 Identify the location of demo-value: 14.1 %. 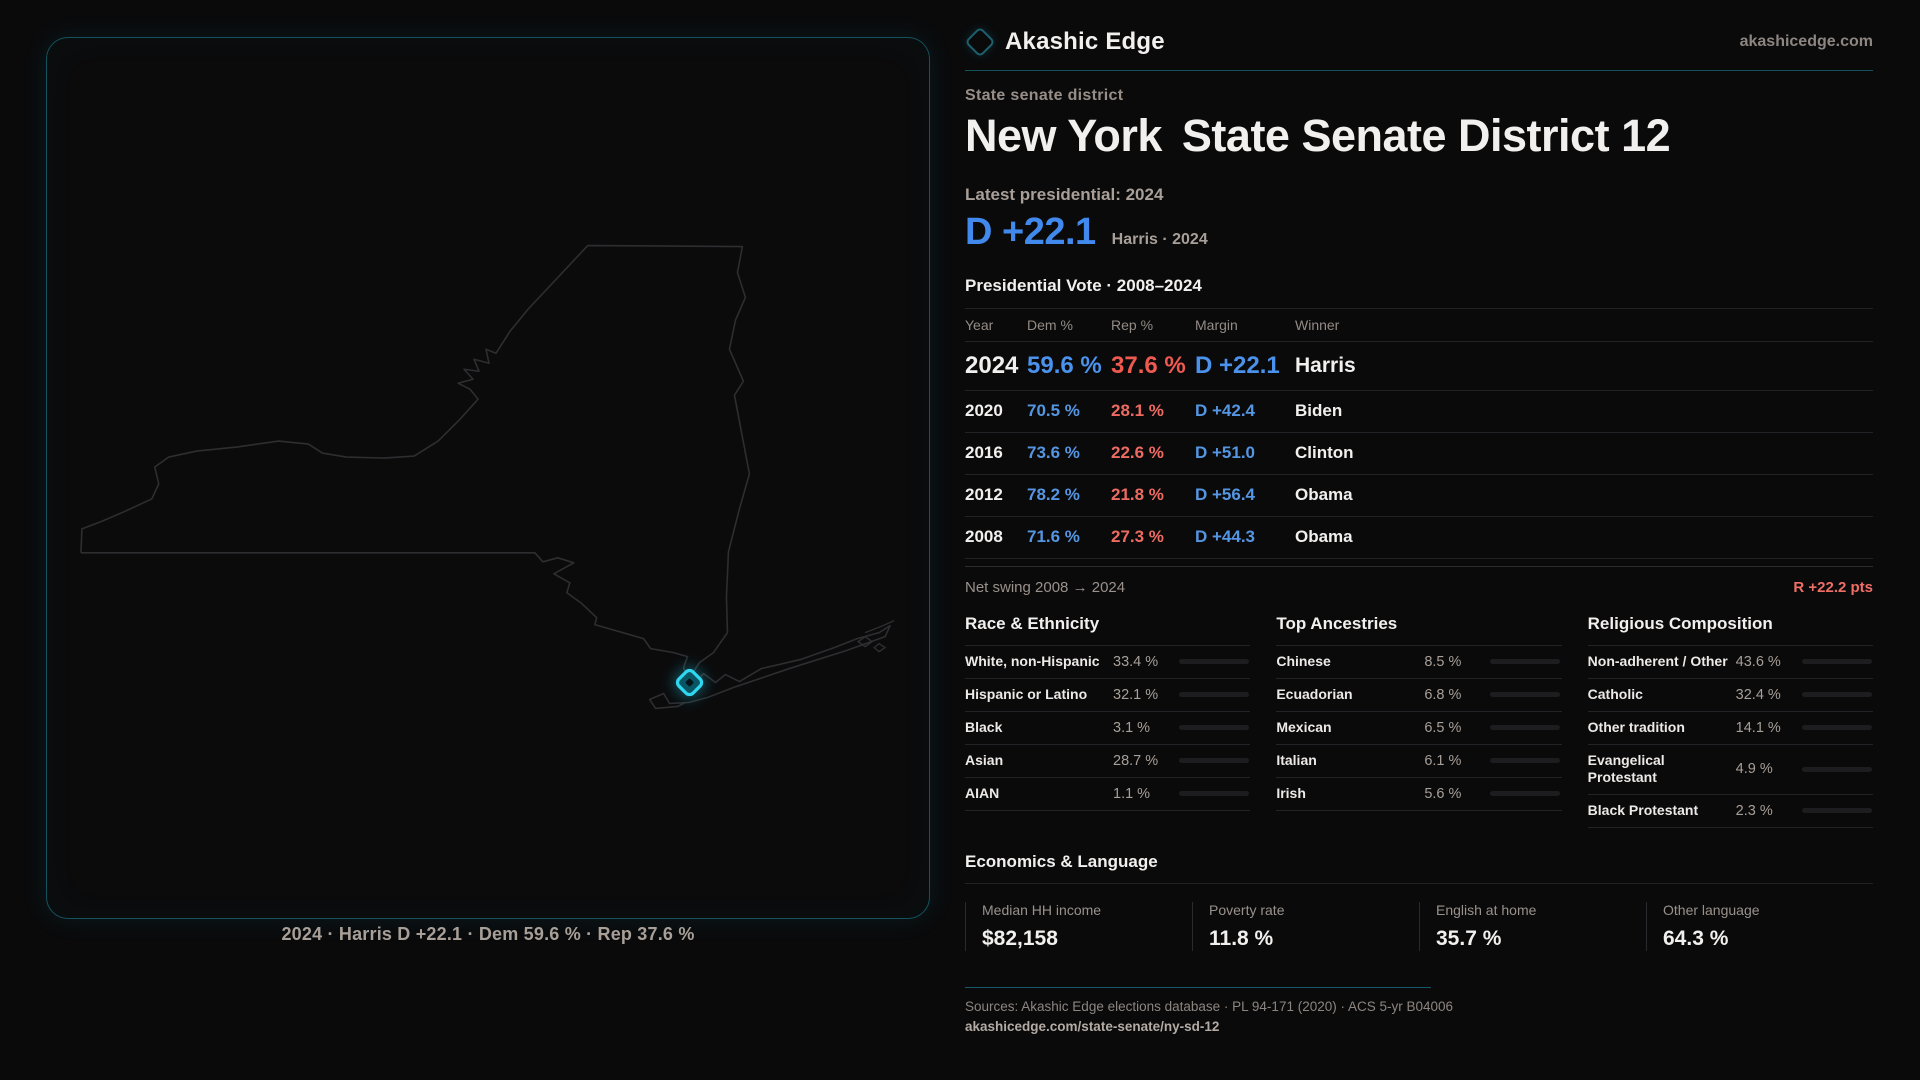
(1758, 727).